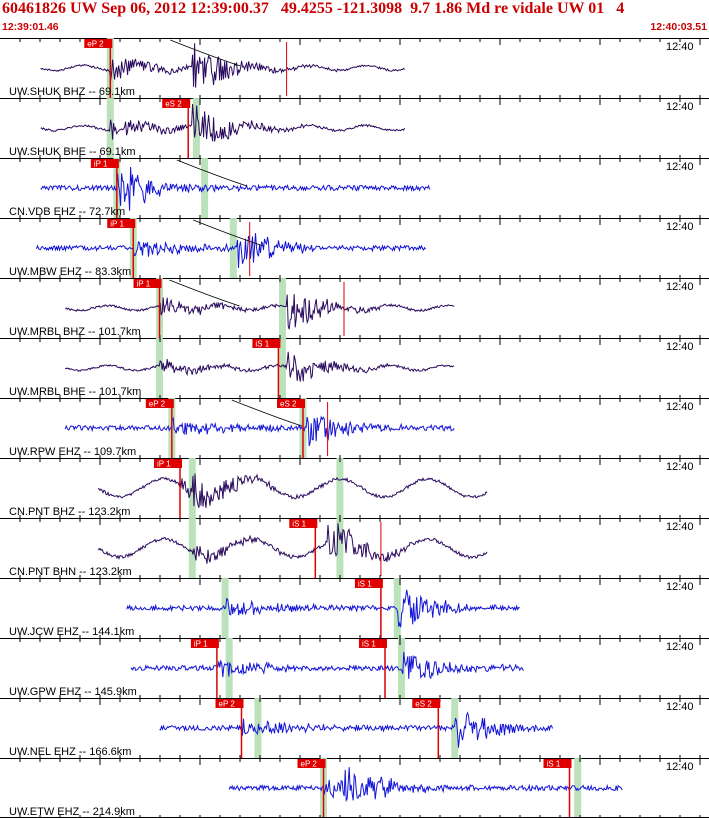 This screenshot has width=709, height=818. I want to click on station-label: UW.NEL EHZ -- 166.6km, so click(70, 752).